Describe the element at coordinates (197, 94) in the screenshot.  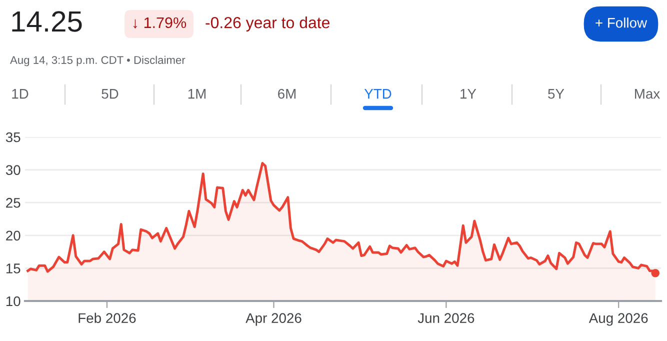
I see `text: 1M` at that location.